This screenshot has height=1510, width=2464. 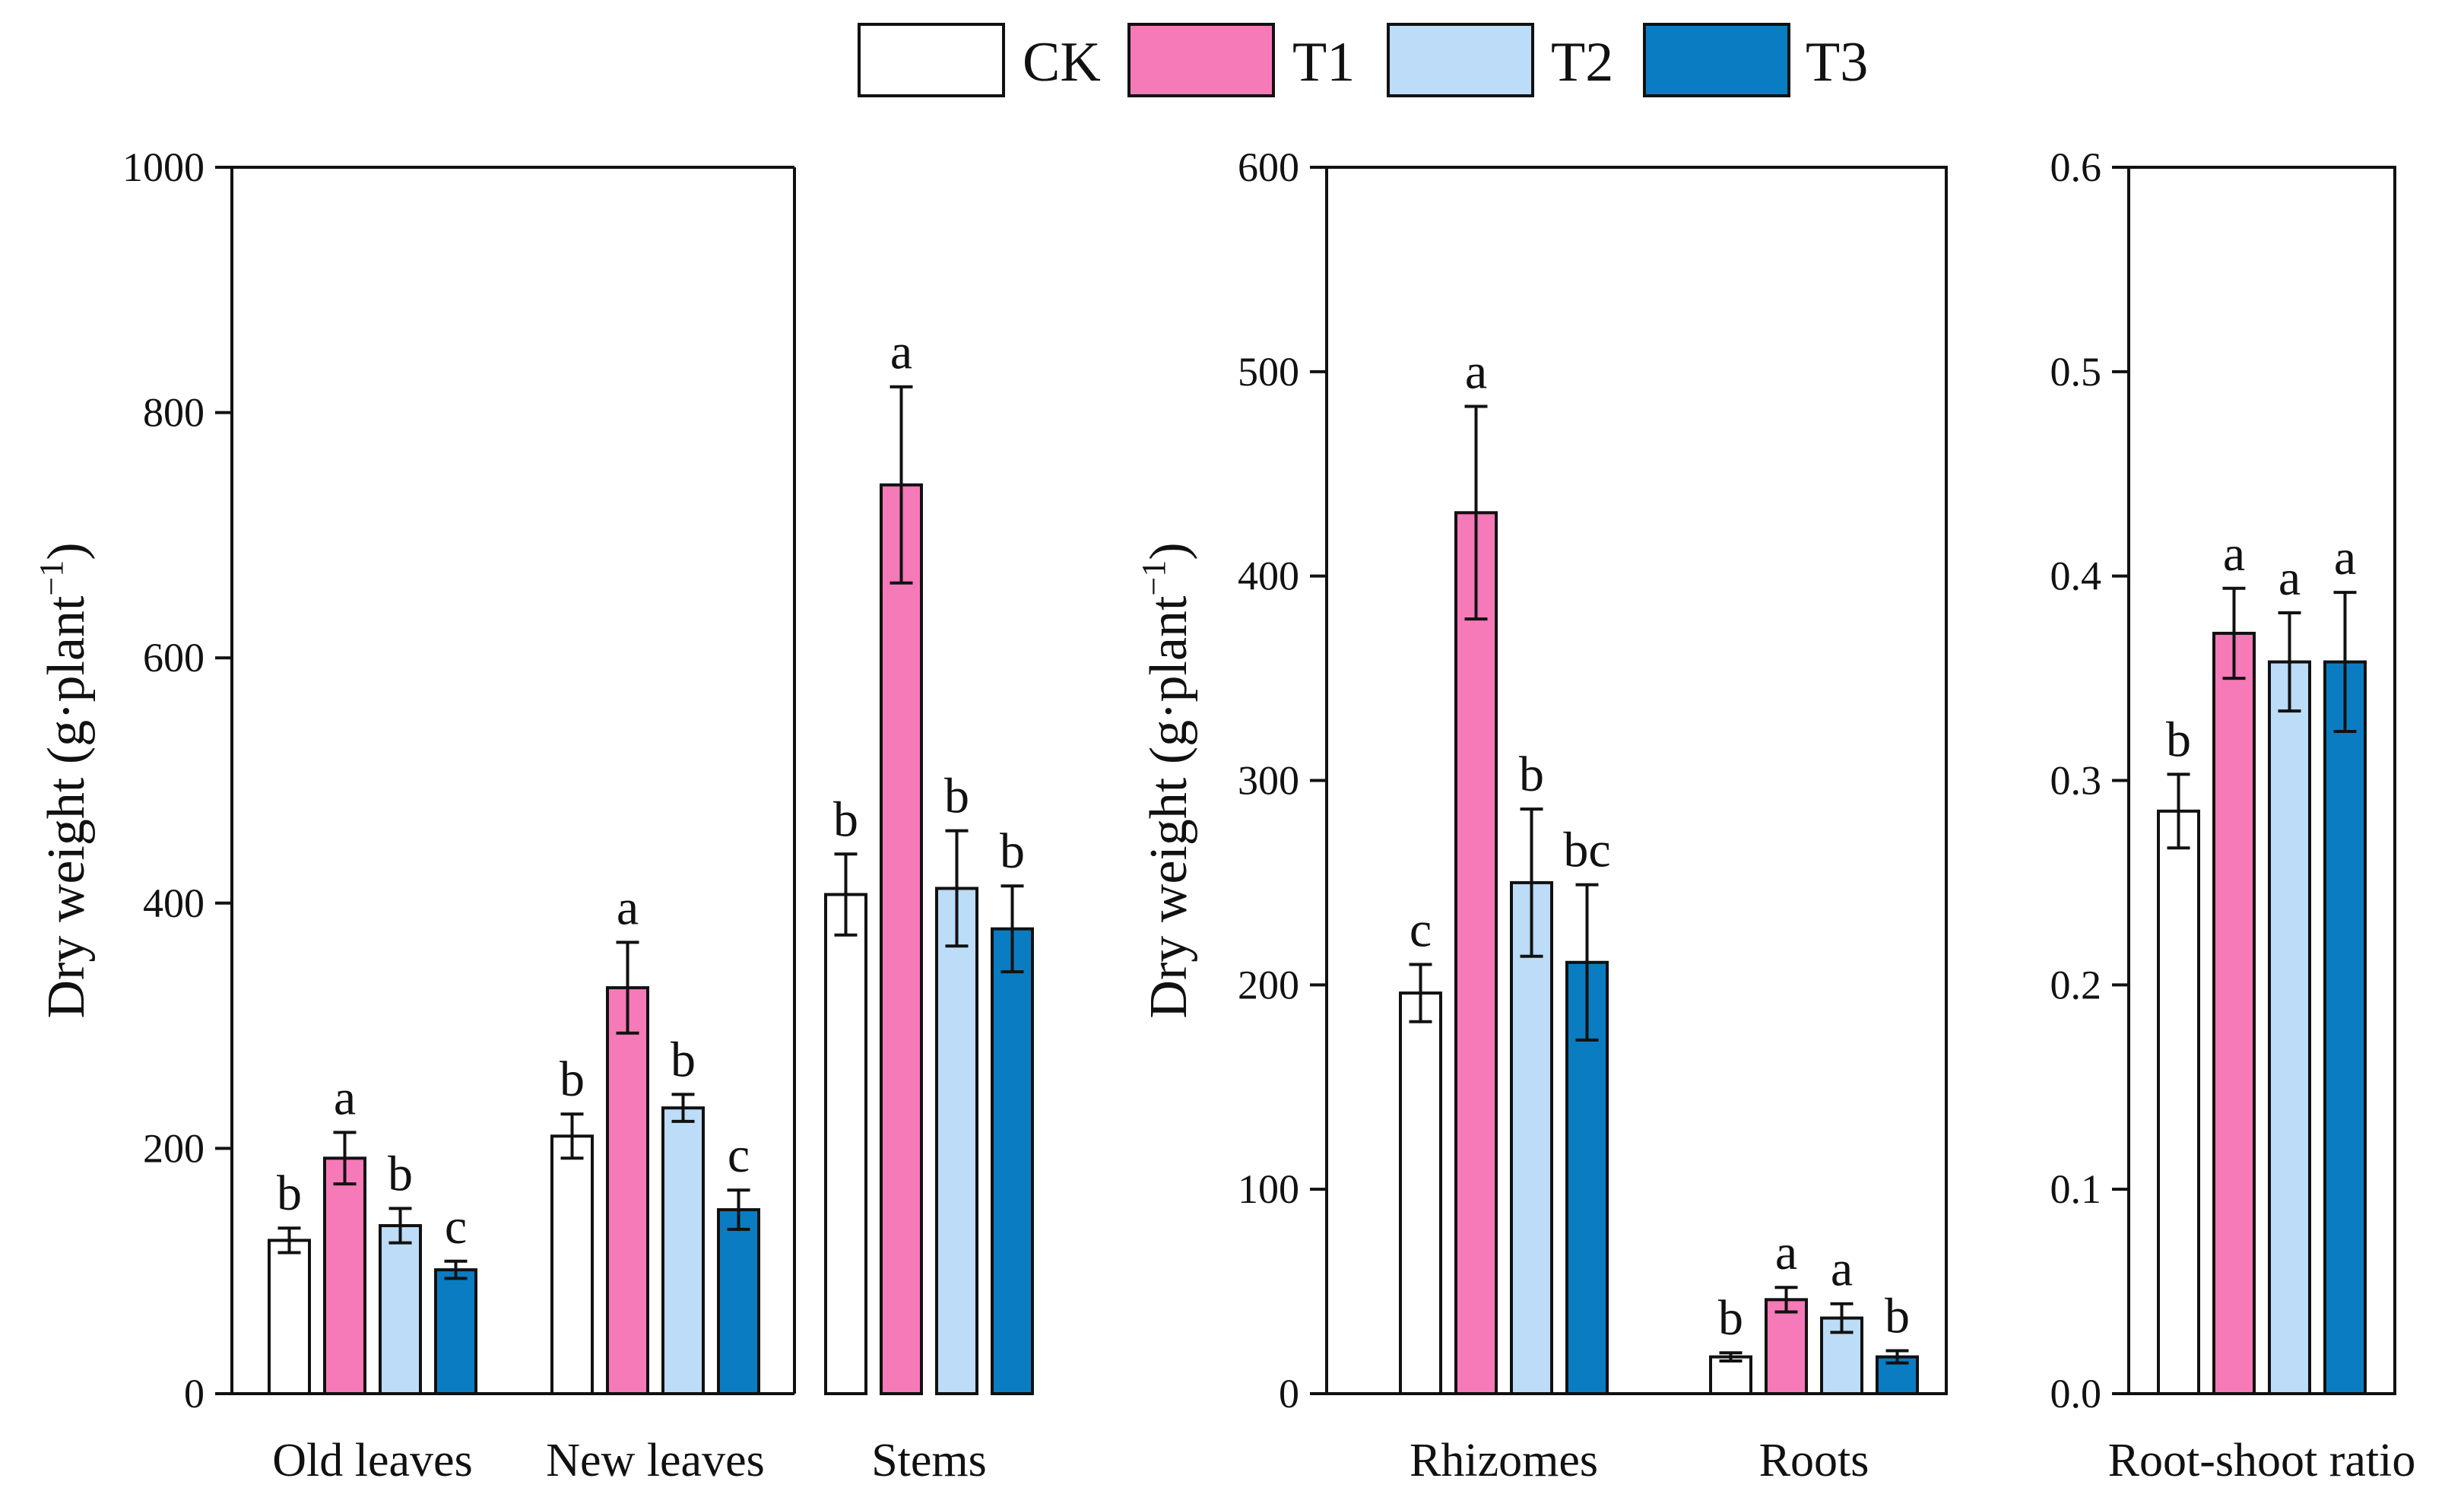 I want to click on y-tick-label: 300, so click(x=1268, y=781).